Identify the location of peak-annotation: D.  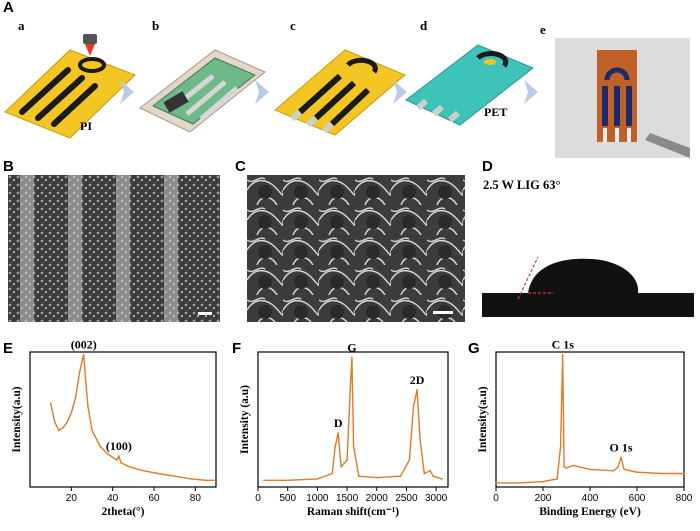
(338, 423).